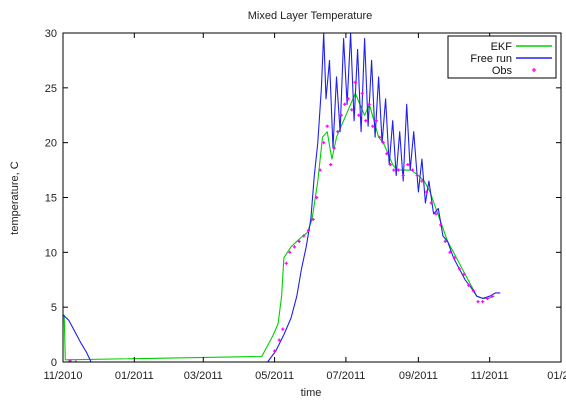 The height and width of the screenshot is (400, 566). I want to click on y-tick-label: 20, so click(51, 144).